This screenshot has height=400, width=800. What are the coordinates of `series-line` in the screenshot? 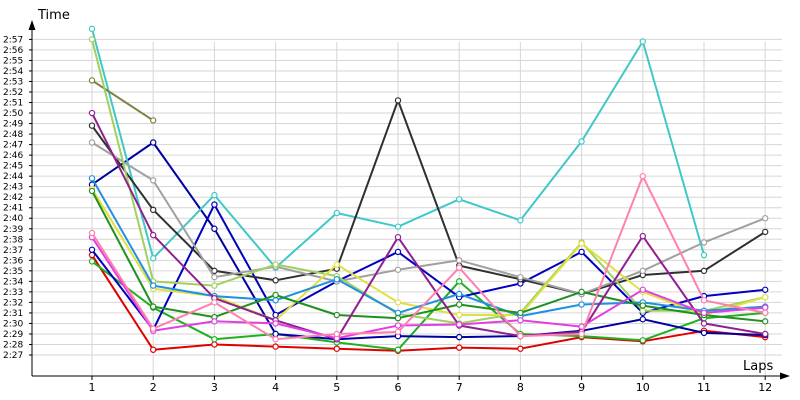 It's located at (122, 100).